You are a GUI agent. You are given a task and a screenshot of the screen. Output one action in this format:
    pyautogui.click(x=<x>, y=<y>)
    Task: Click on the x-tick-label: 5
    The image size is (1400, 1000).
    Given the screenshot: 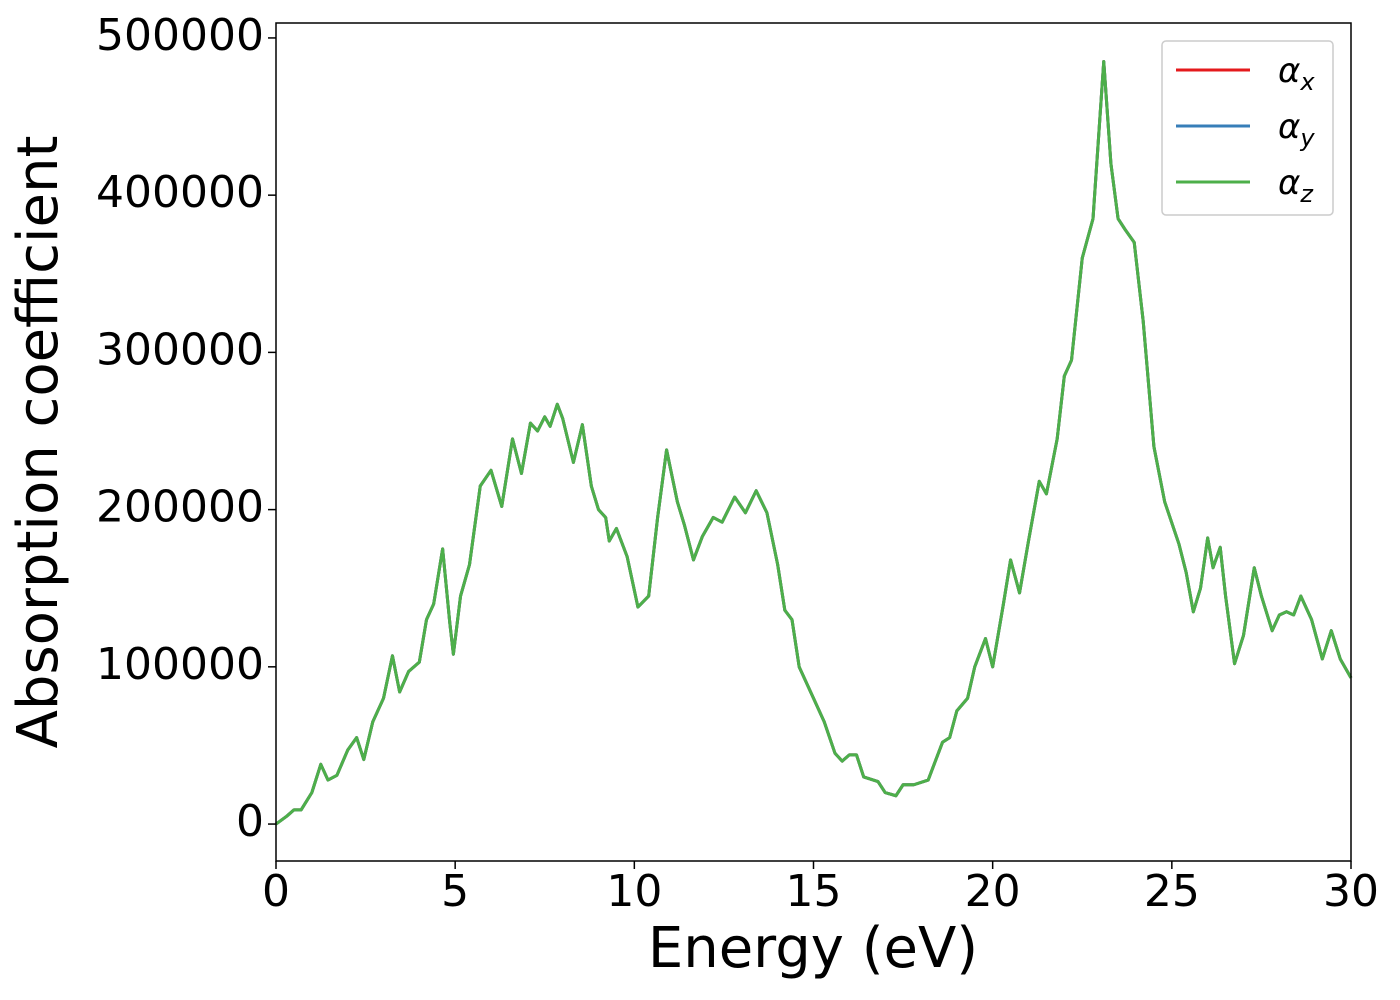 What is the action you would take?
    pyautogui.click(x=455, y=891)
    